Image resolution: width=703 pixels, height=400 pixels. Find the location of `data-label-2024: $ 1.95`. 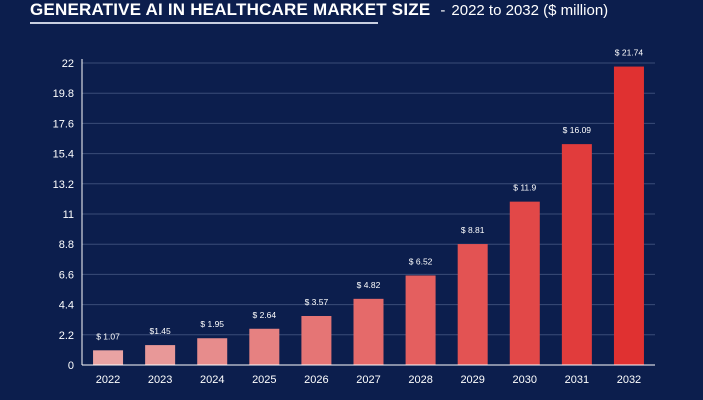

data-label-2024: $ 1.95 is located at coordinates (212, 324).